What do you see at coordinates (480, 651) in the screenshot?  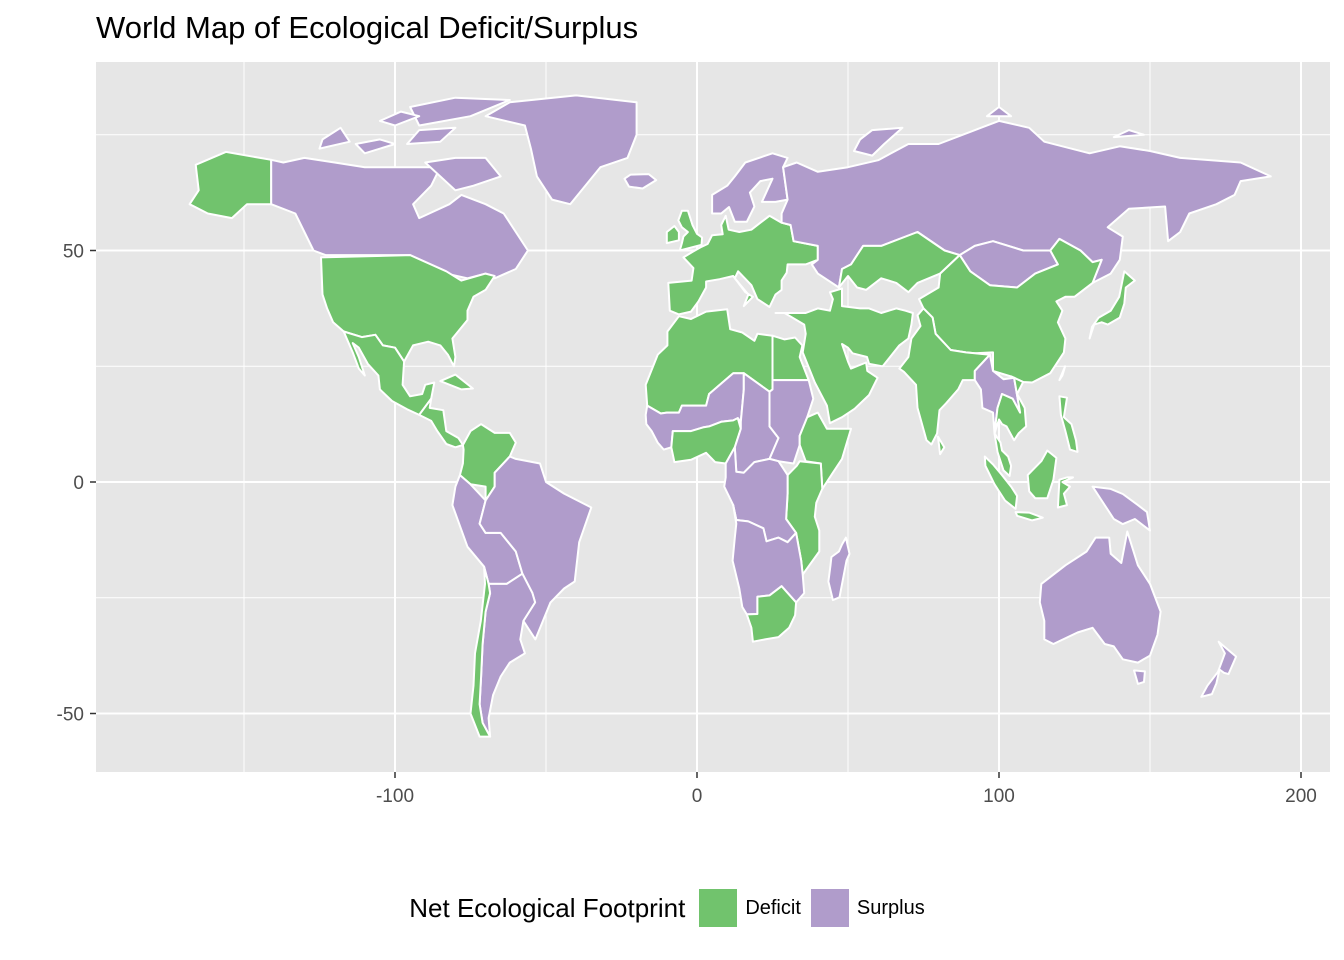 I see `region-chile` at bounding box center [480, 651].